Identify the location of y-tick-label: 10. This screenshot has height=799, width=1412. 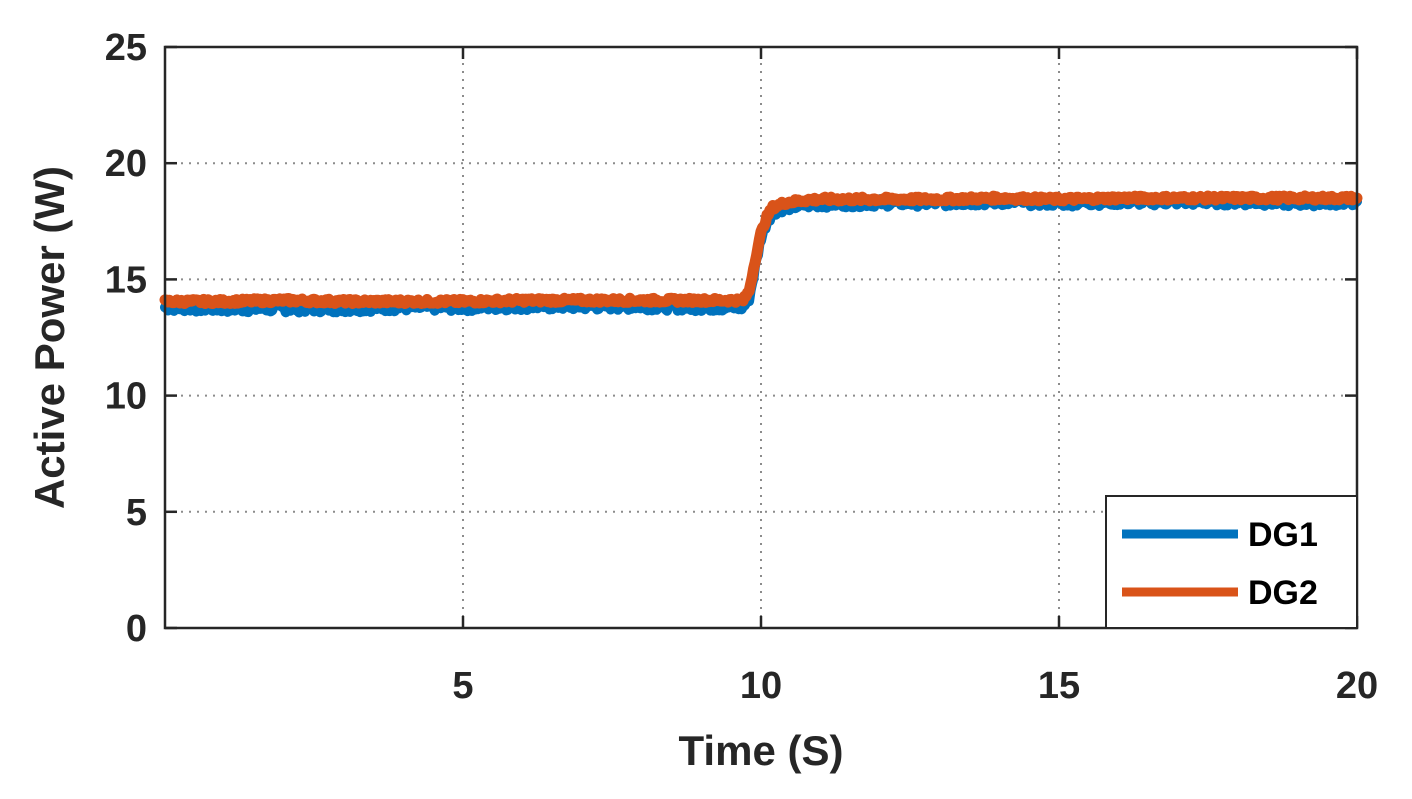
(126, 397).